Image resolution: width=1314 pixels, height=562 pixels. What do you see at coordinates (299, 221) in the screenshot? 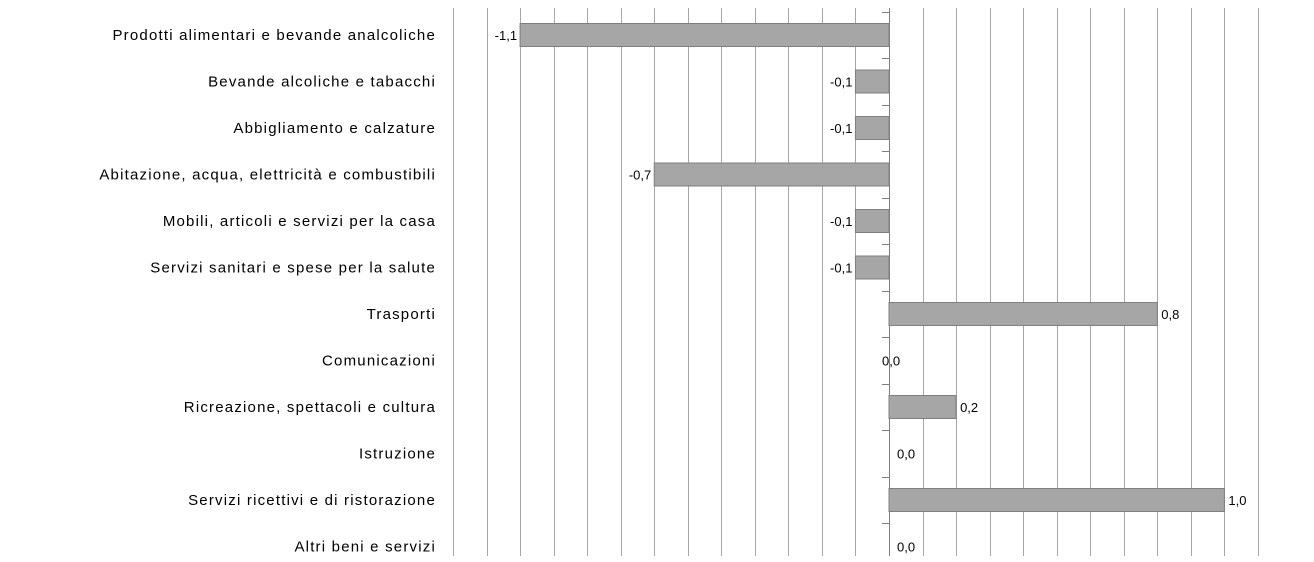
I see `category-label: Mobili, articoli e servizi per la casa` at bounding box center [299, 221].